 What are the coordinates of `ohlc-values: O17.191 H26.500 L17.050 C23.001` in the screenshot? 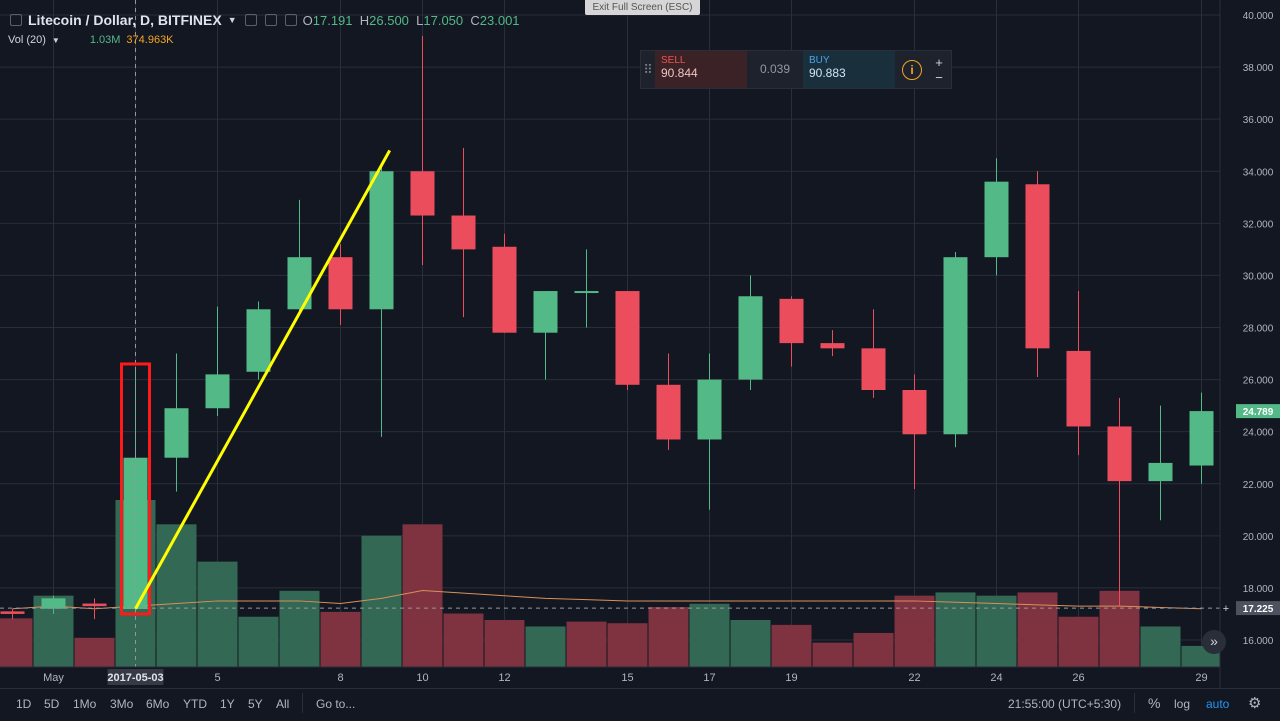 It's located at (411, 20).